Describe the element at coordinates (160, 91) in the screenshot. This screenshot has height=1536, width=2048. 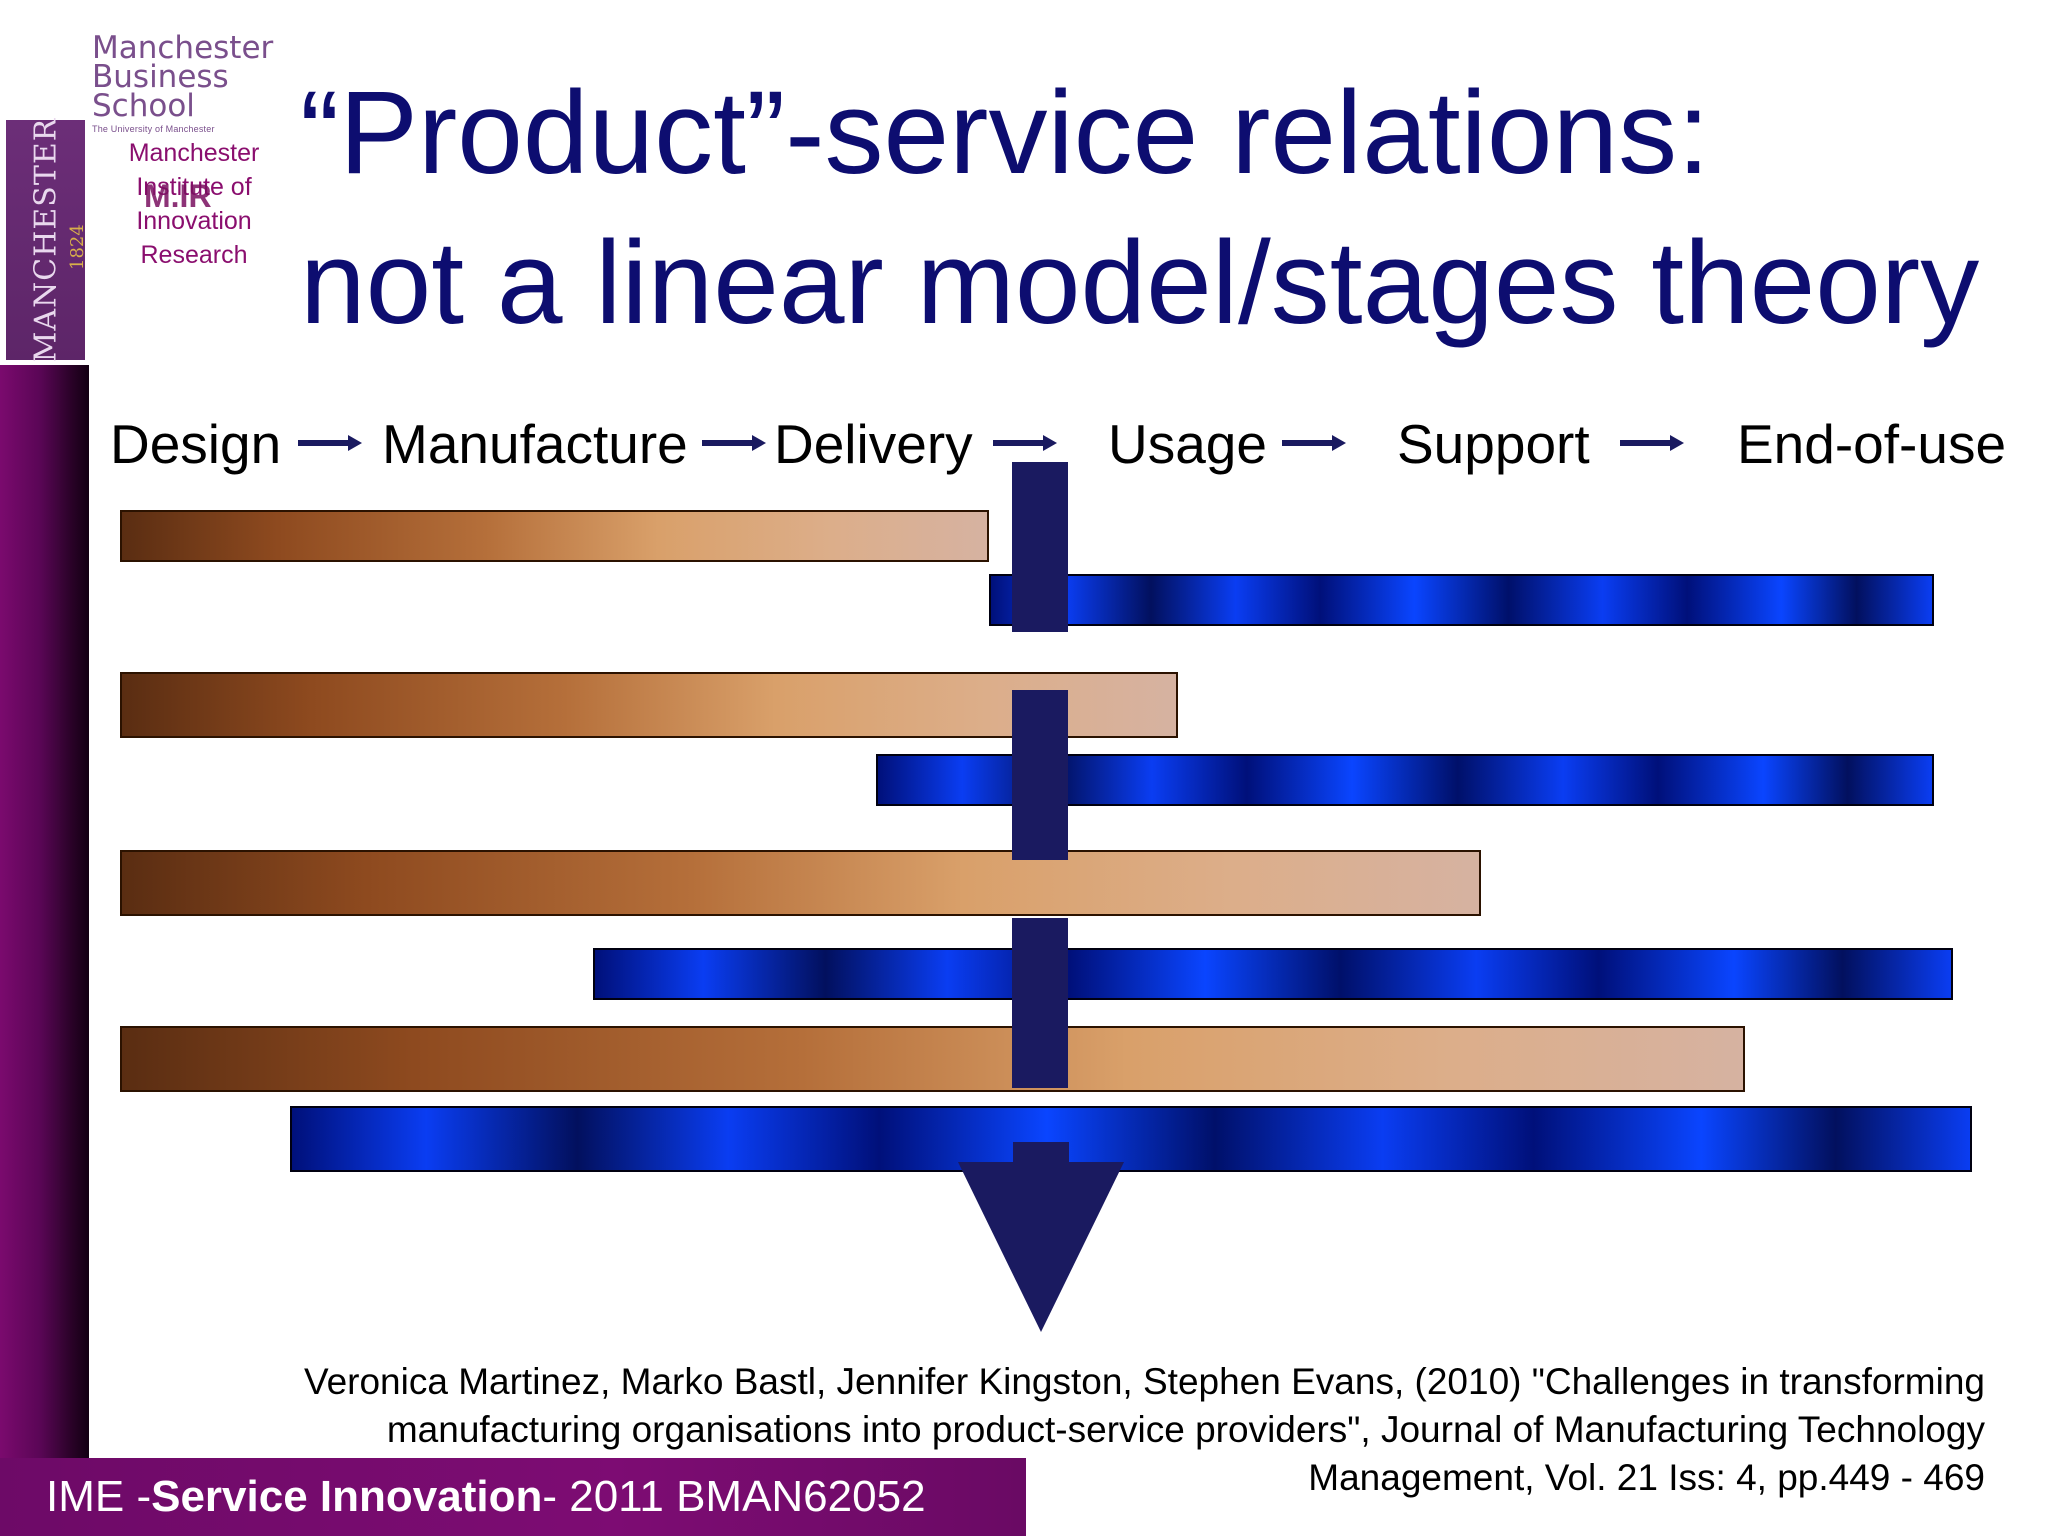
I see `mbs-logo-line2: Business School` at that location.